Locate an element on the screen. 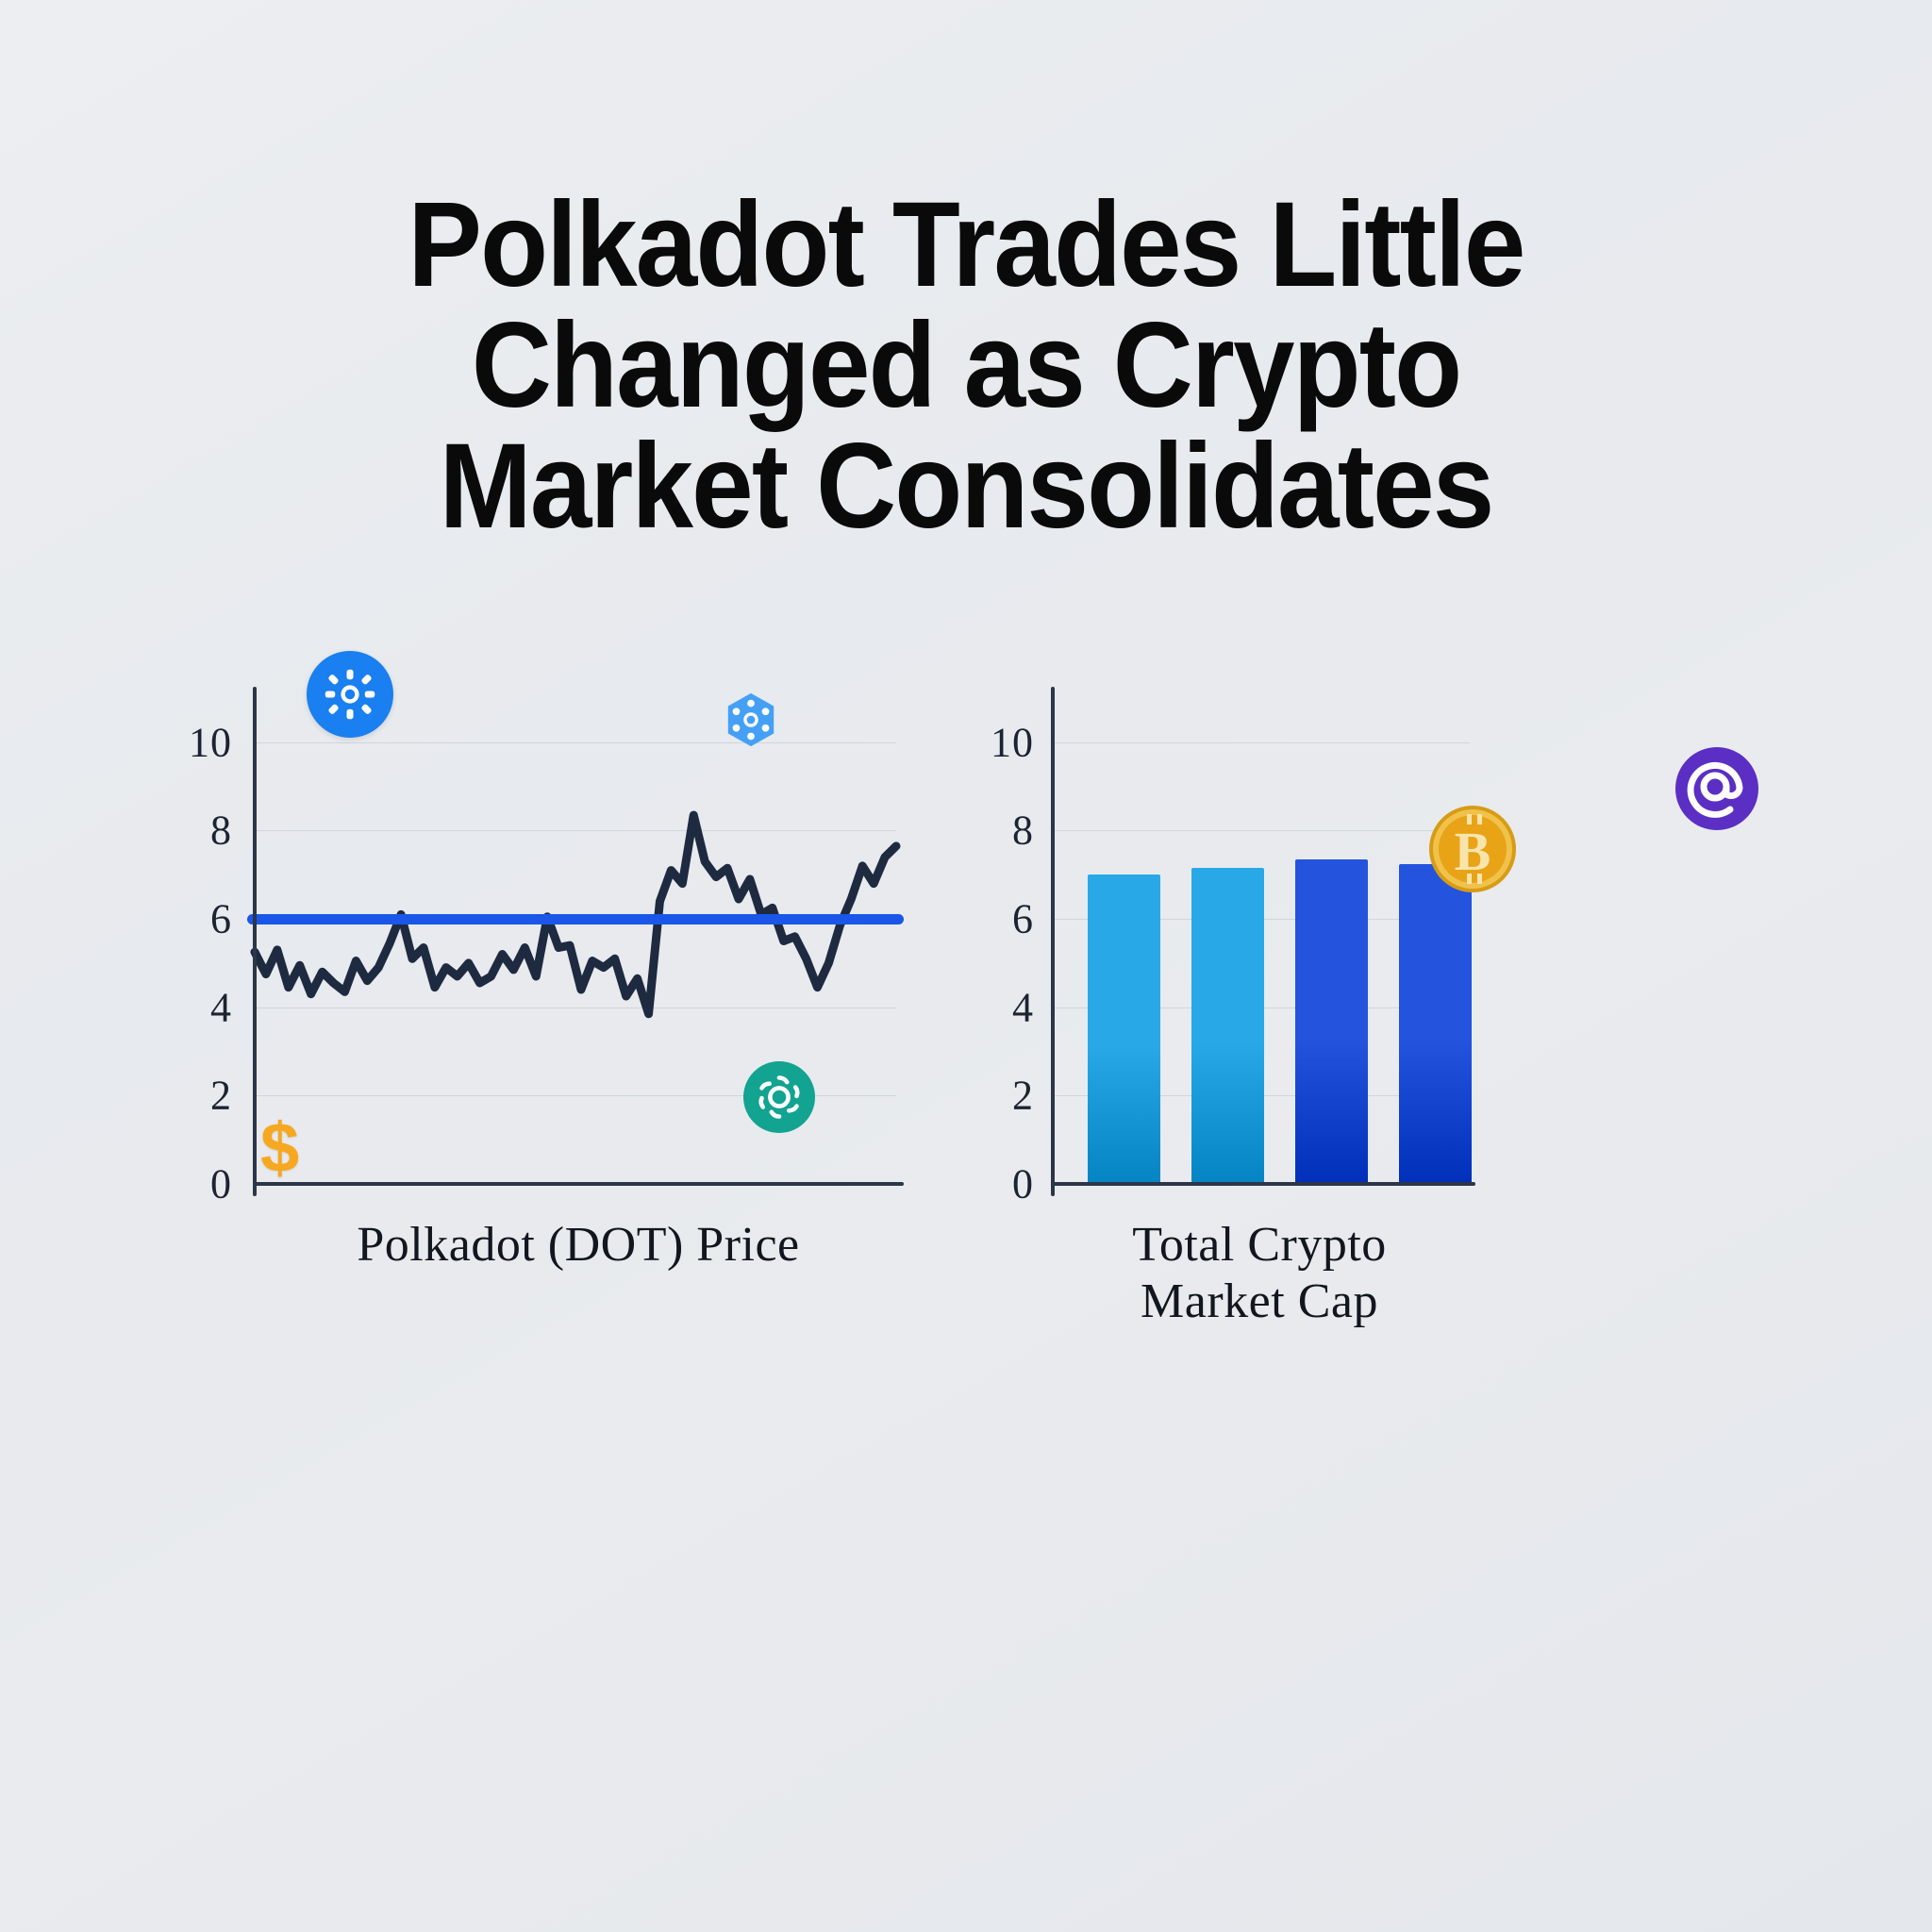 The image size is (1932, 1932). headline-line-1: Polkadot Trades Little is located at coordinates (967, 244).